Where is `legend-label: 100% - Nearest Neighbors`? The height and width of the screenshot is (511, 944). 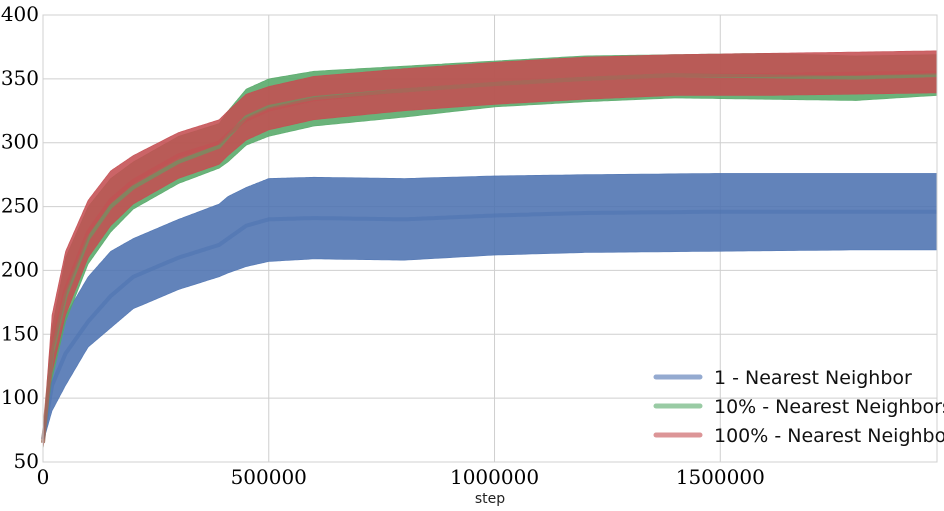 legend-label: 100% - Nearest Neighbors is located at coordinates (829, 436).